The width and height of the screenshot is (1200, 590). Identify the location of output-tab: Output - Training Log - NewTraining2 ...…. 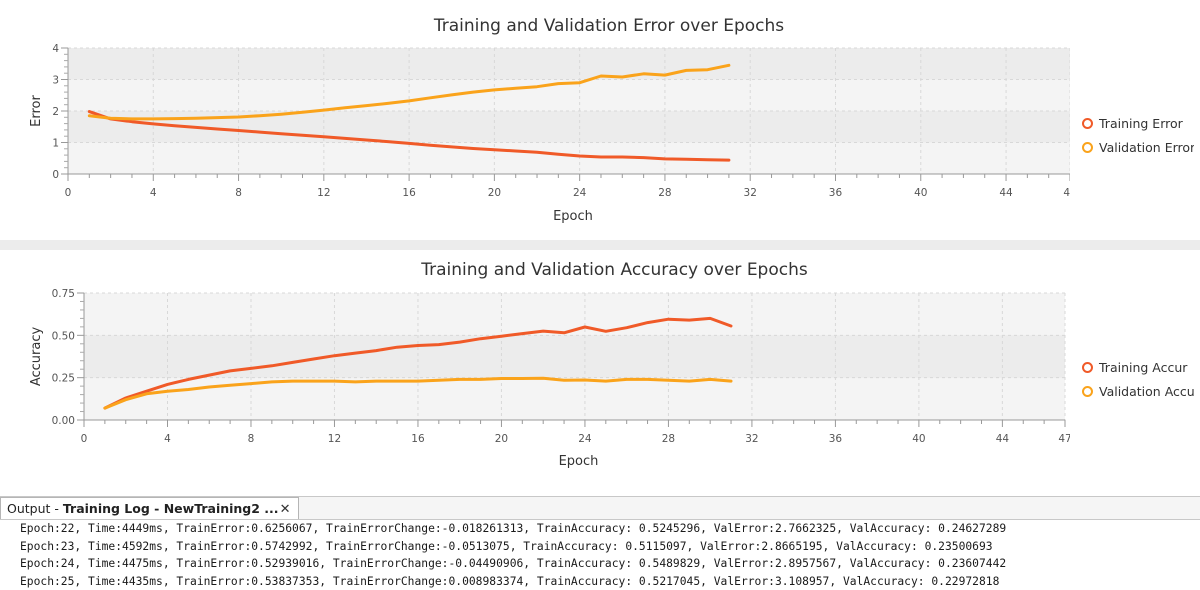
(149, 508).